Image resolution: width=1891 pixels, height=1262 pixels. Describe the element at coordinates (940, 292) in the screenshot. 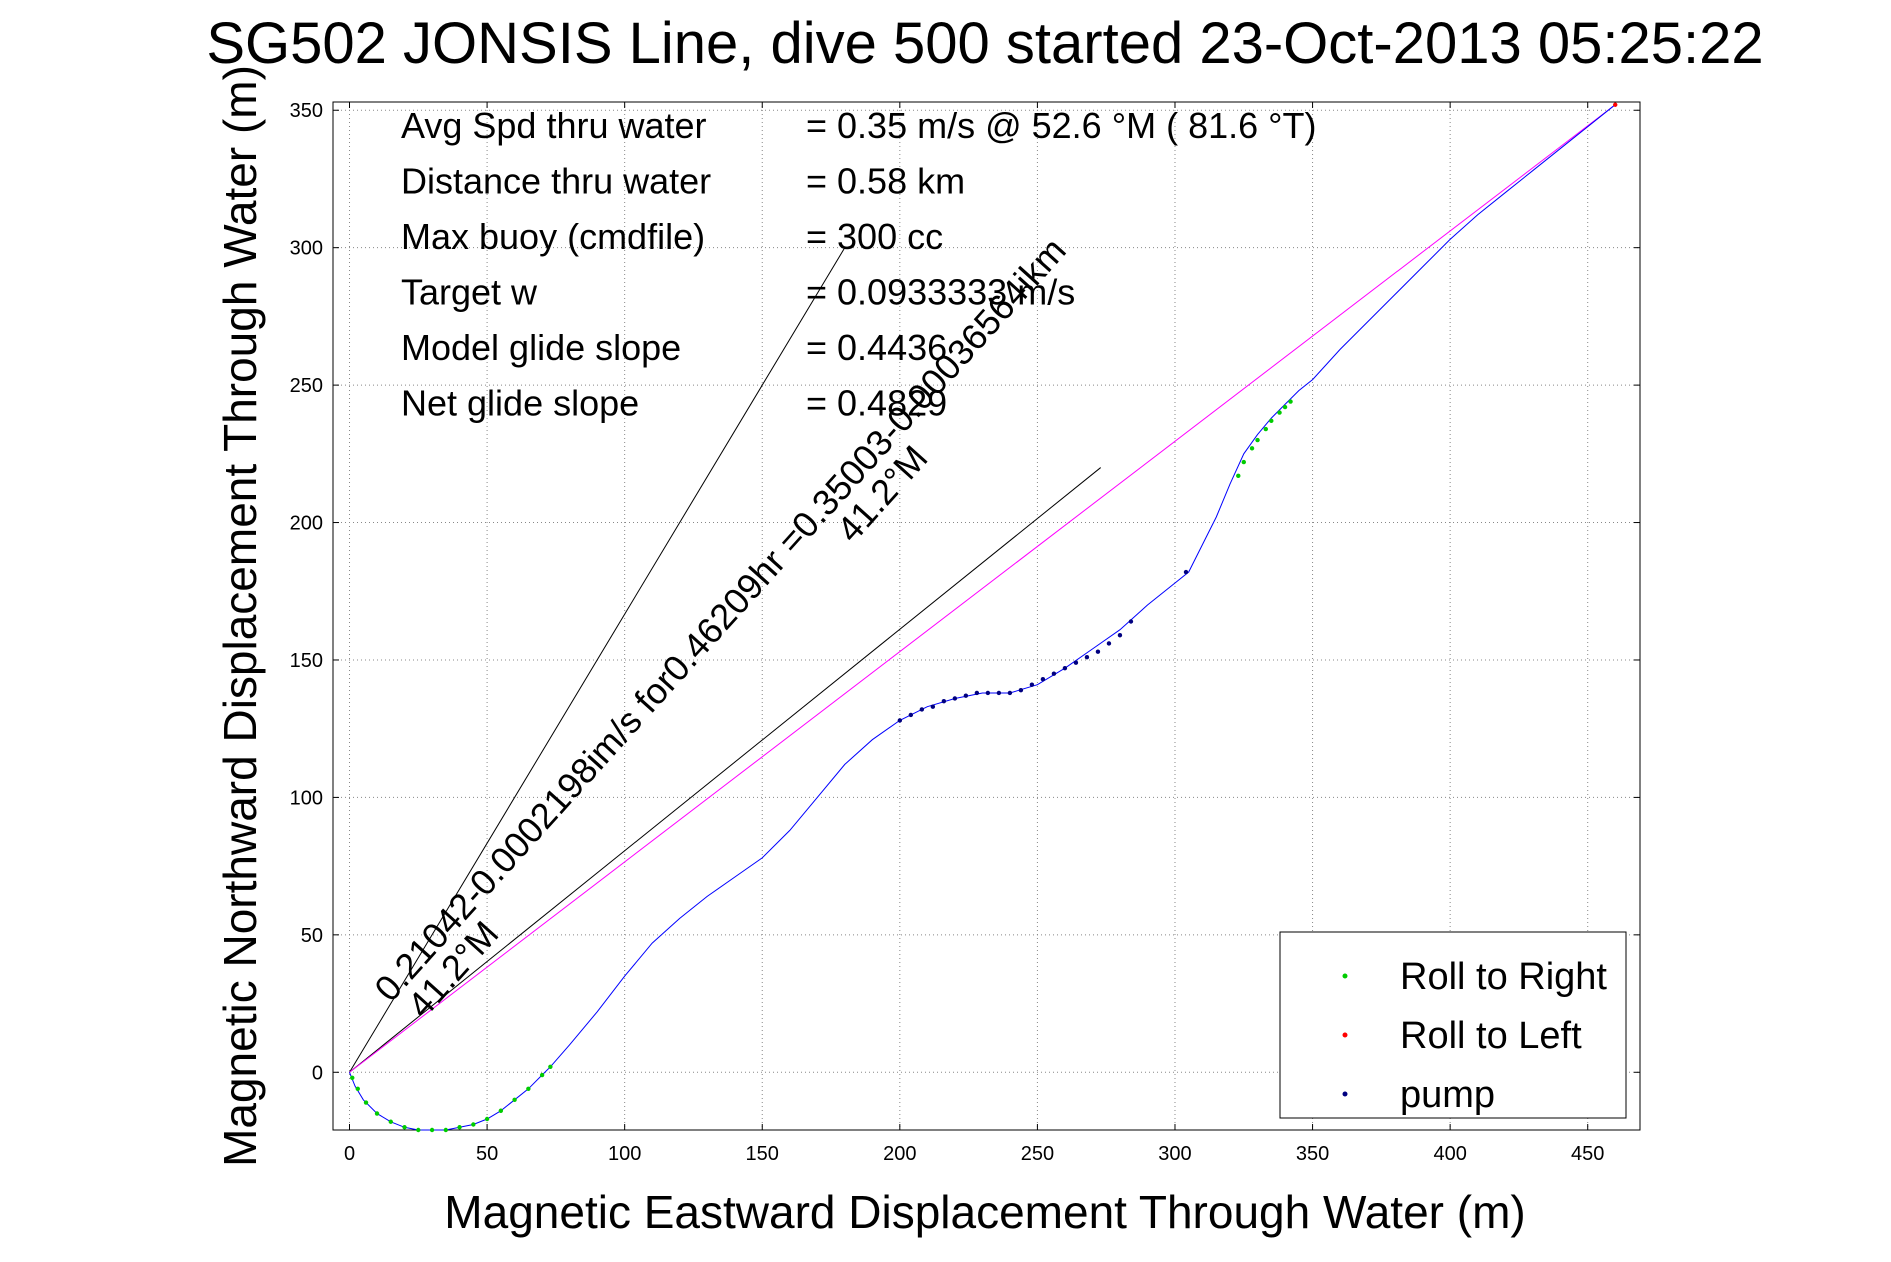

I see `stat-value: = 0.0933333 m/s` at that location.